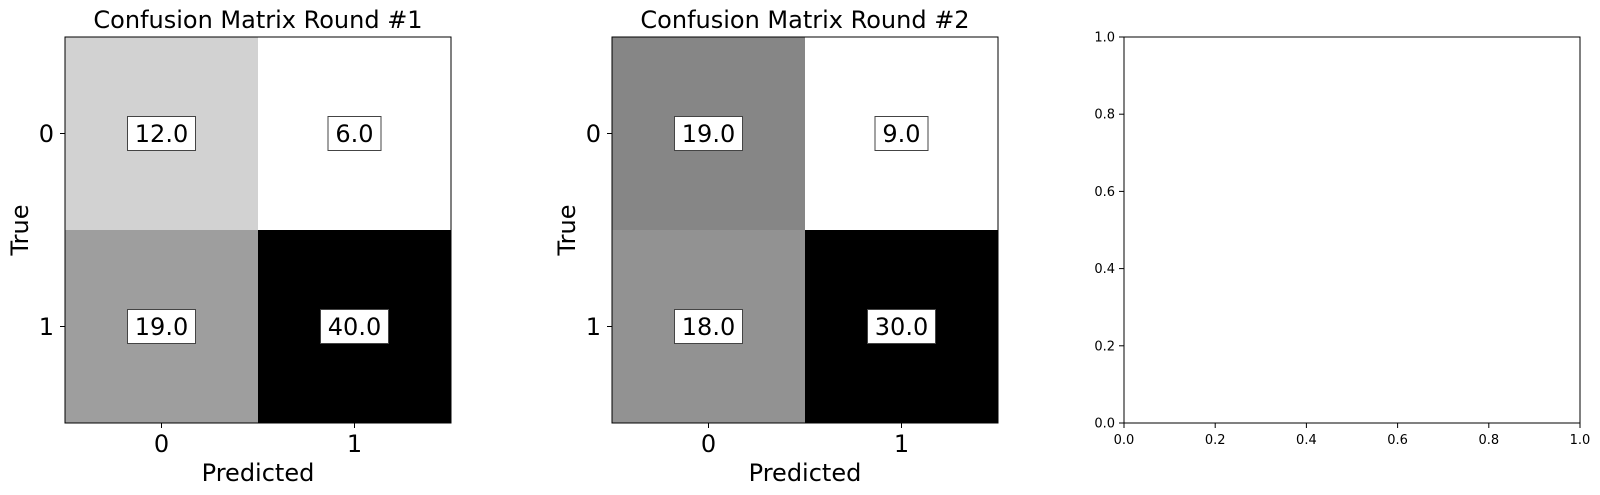  I want to click on y-tick-label: 0.6, so click(1104, 192).